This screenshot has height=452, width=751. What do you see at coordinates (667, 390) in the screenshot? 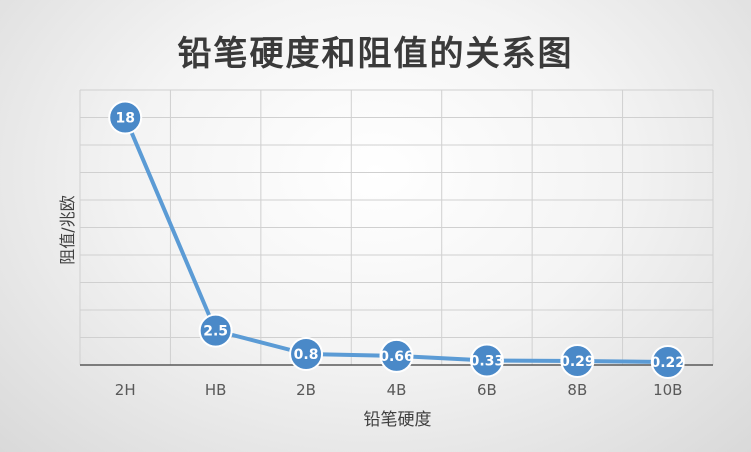
I see `x-tick-label: 10B` at bounding box center [667, 390].